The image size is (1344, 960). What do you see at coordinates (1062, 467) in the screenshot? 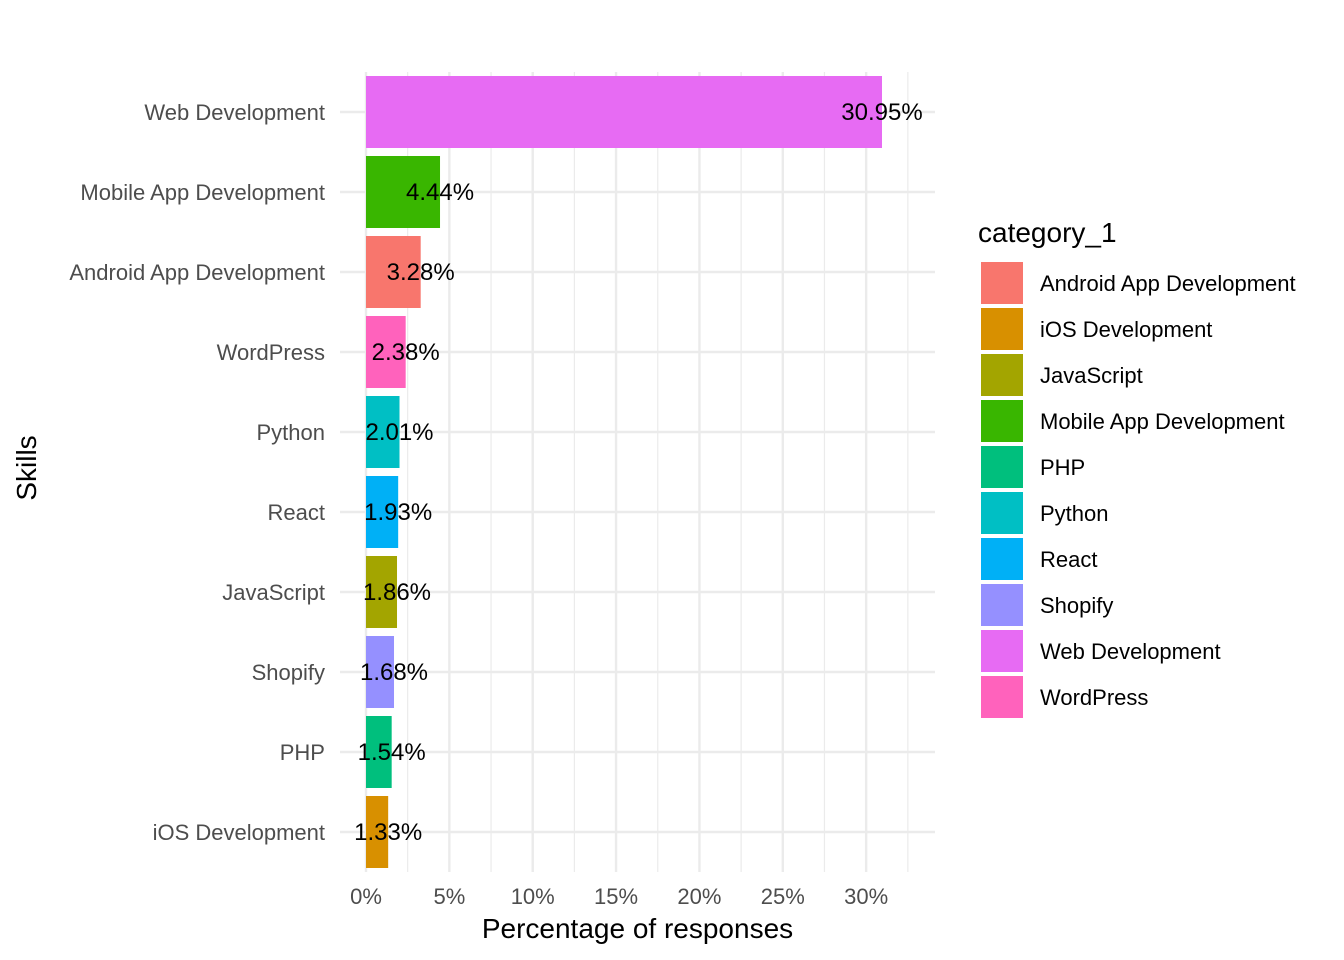
I see `legend-label: PHP` at bounding box center [1062, 467].